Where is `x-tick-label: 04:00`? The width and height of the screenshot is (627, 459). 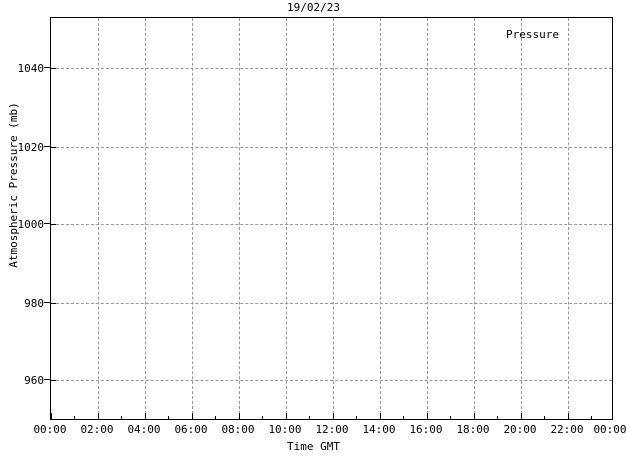
x-tick-label: 04:00 is located at coordinates (144, 429).